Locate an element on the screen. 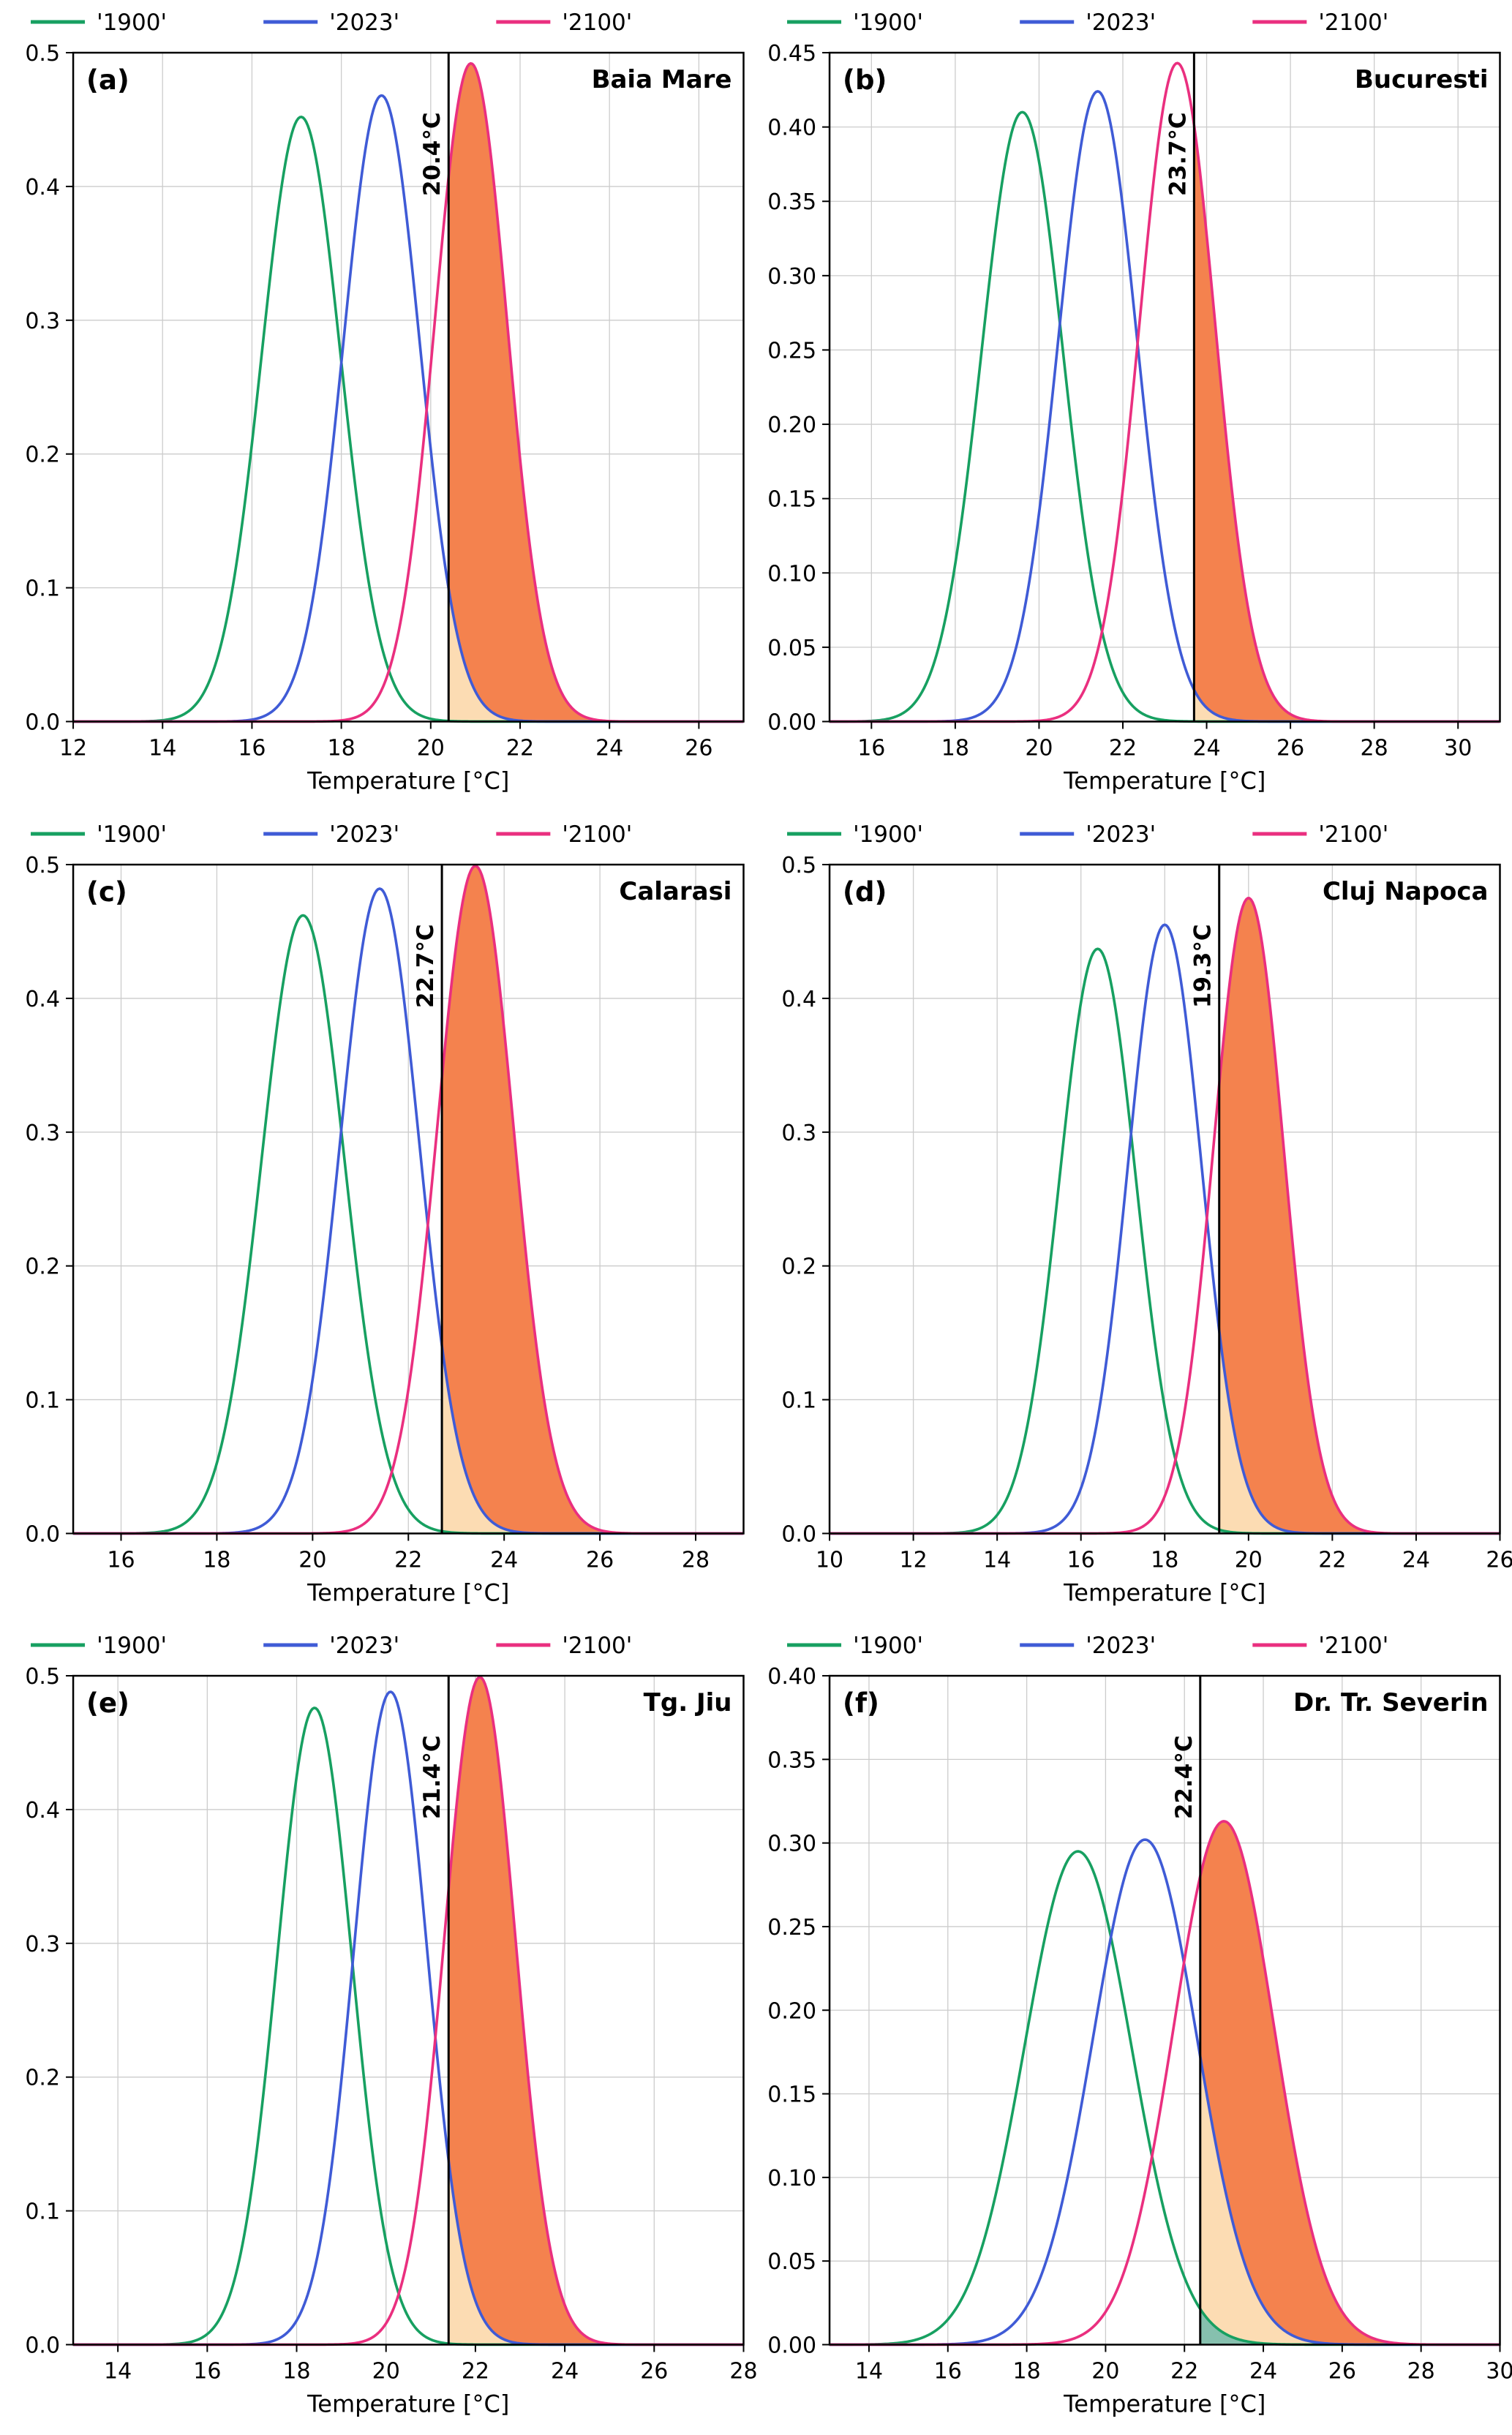 This screenshot has width=1512, height=2435. y-tick-label: 0.00 is located at coordinates (792, 722).